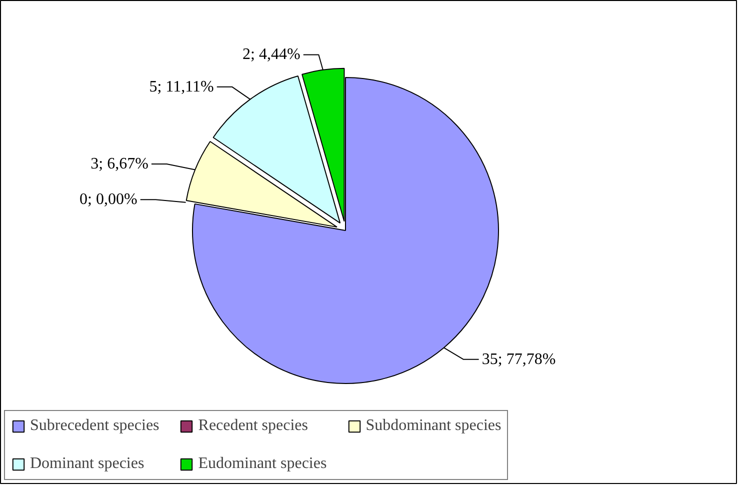 The image size is (739, 486). I want to click on legend-label: Subrecedent species, so click(95, 426).